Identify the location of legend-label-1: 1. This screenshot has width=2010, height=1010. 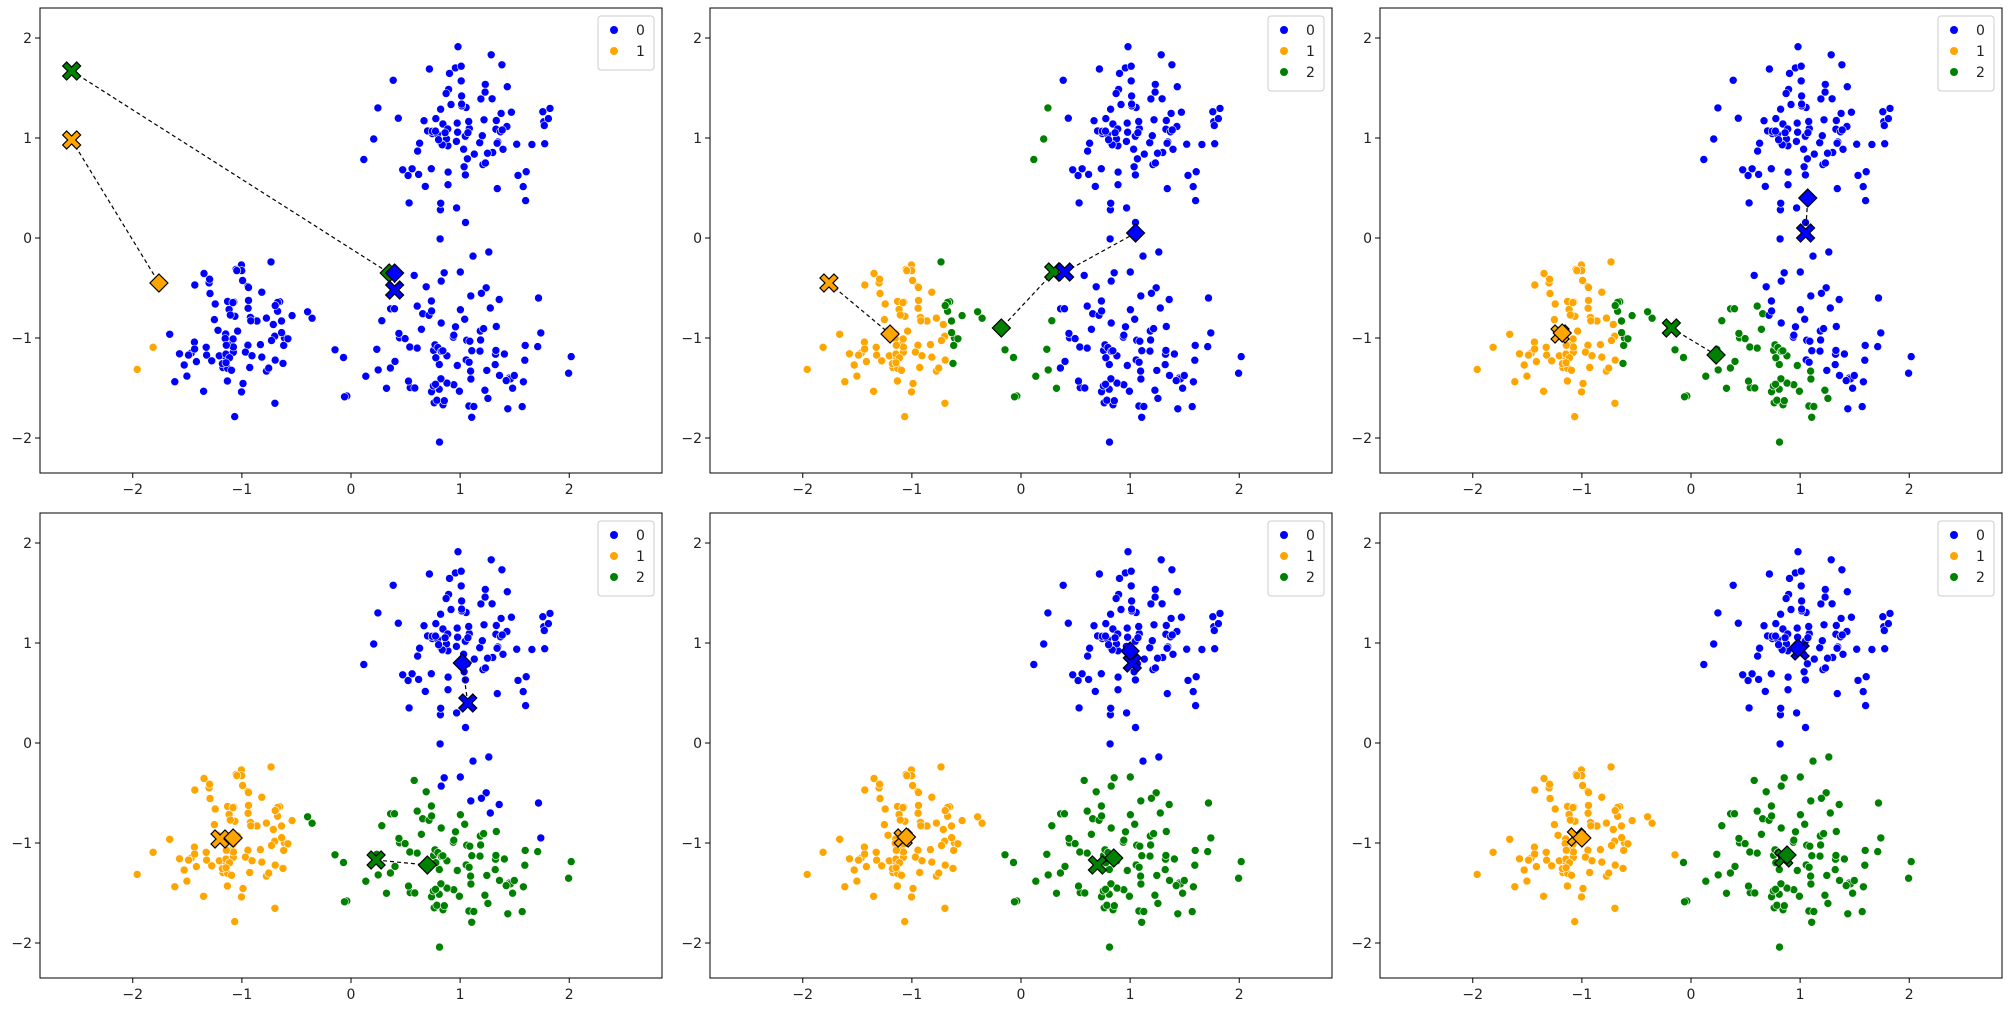
(1310, 52).